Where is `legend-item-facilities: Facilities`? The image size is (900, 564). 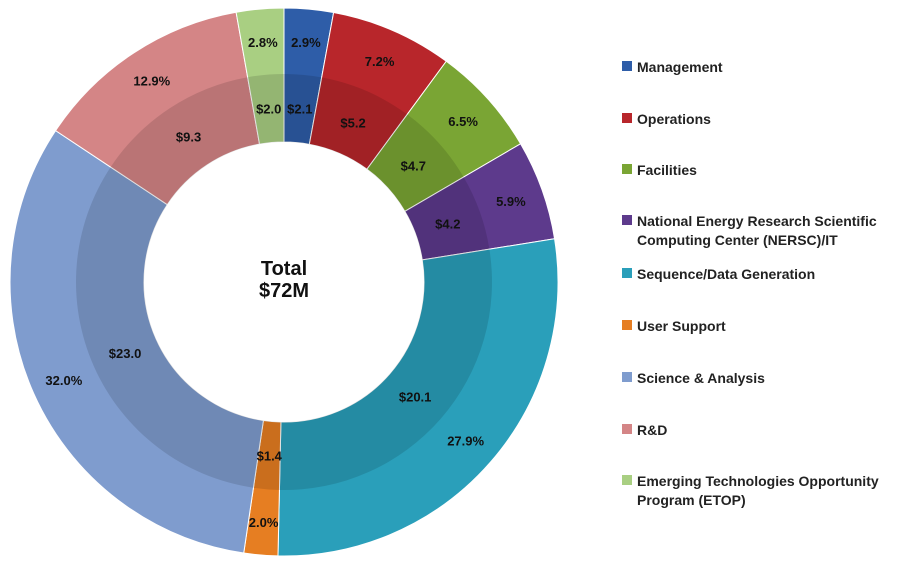 legend-item-facilities: Facilities is located at coordinates (659, 170).